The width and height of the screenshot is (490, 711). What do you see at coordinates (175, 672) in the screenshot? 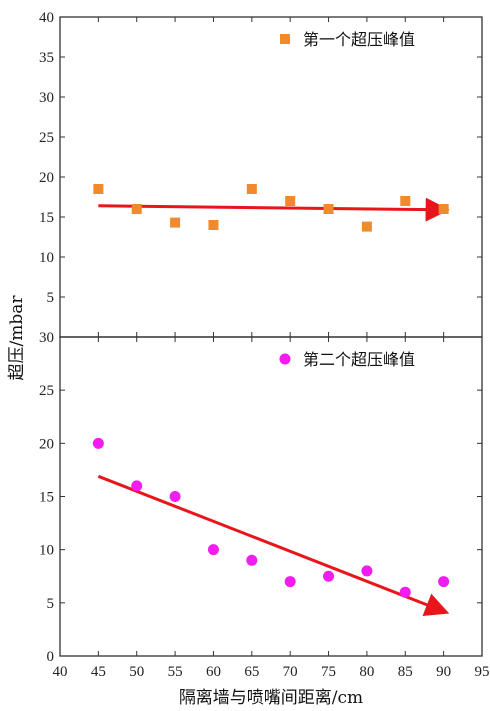
I see `x-tick-label: 55` at bounding box center [175, 672].